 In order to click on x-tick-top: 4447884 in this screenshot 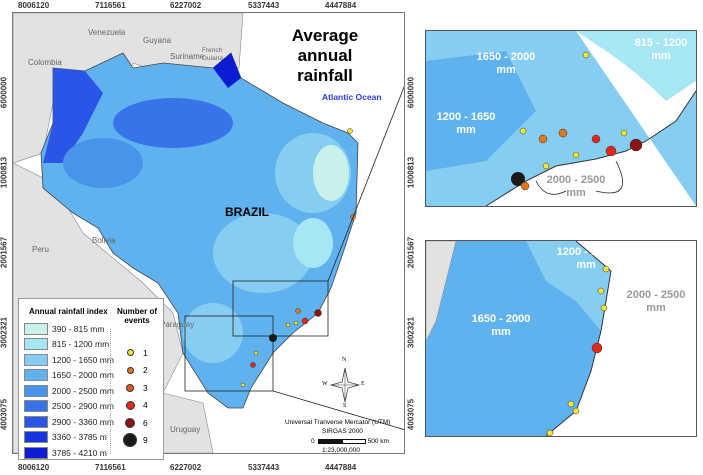, I will do `click(341, 5)`.